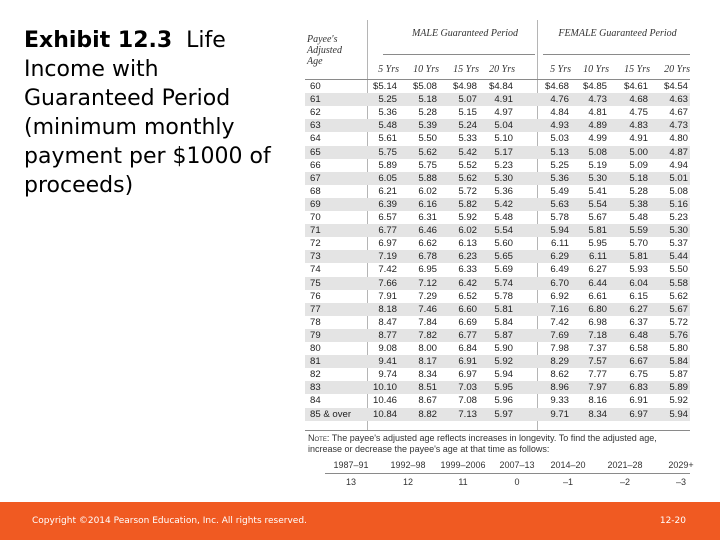  I want to click on payment-cell: 5.90, so click(503, 348).